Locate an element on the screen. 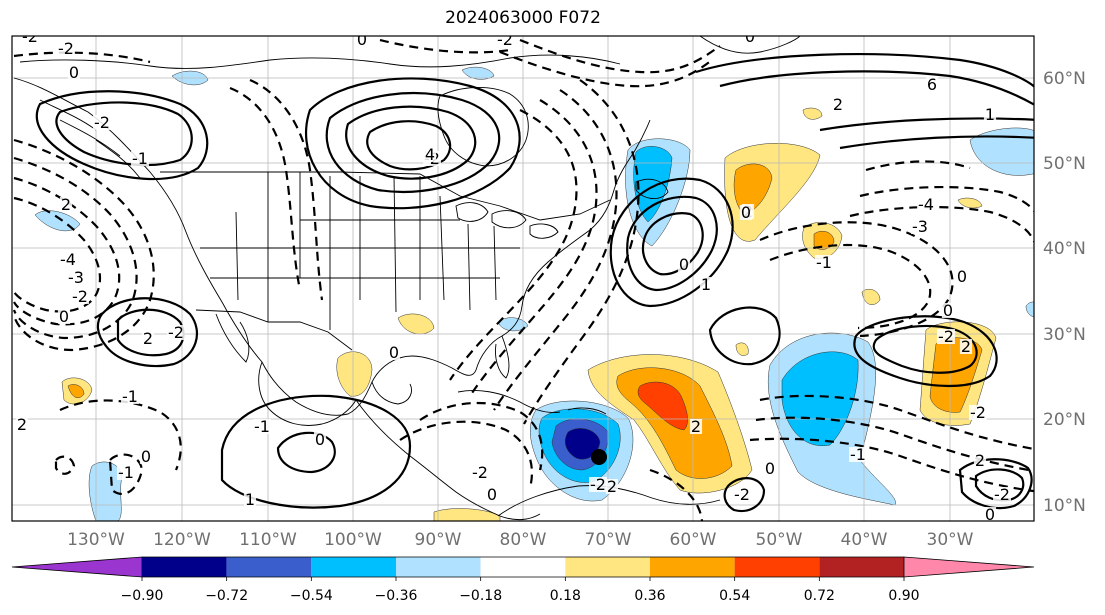 The width and height of the screenshot is (1105, 615). mexico-coast is located at coordinates (307, 393).